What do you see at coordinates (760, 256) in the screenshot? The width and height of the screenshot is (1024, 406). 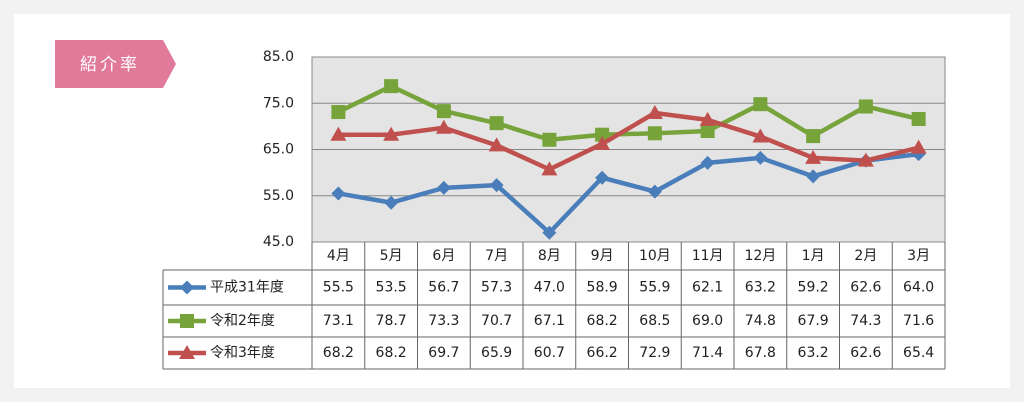 I see `x-tick-label: 12月` at bounding box center [760, 256].